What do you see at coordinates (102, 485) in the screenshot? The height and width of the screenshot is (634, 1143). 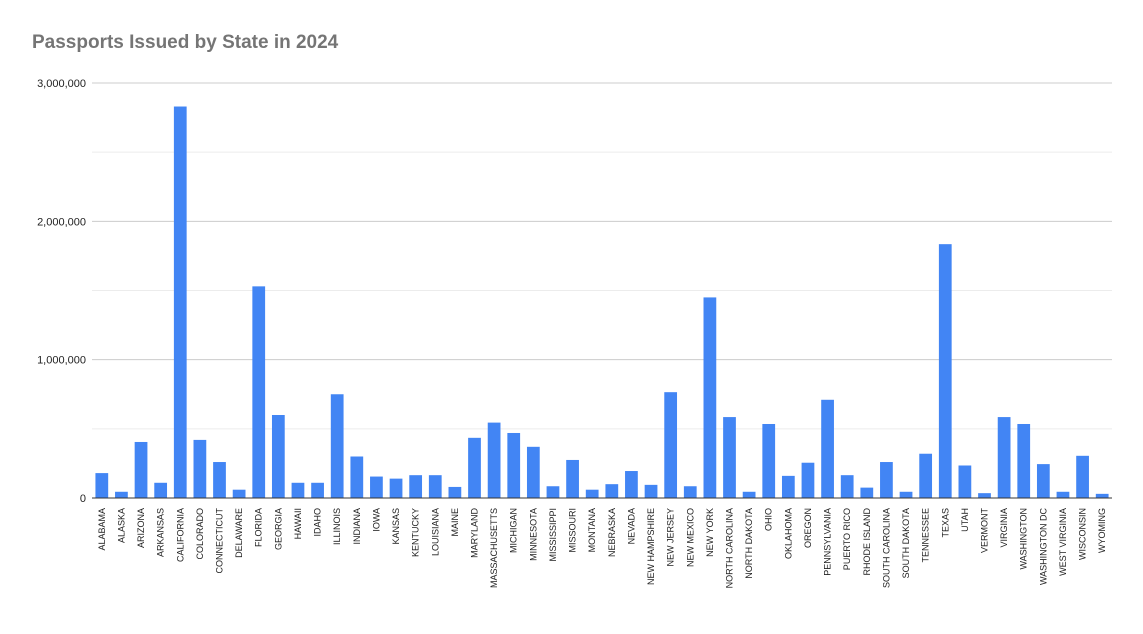 I see `bar-alabama` at bounding box center [102, 485].